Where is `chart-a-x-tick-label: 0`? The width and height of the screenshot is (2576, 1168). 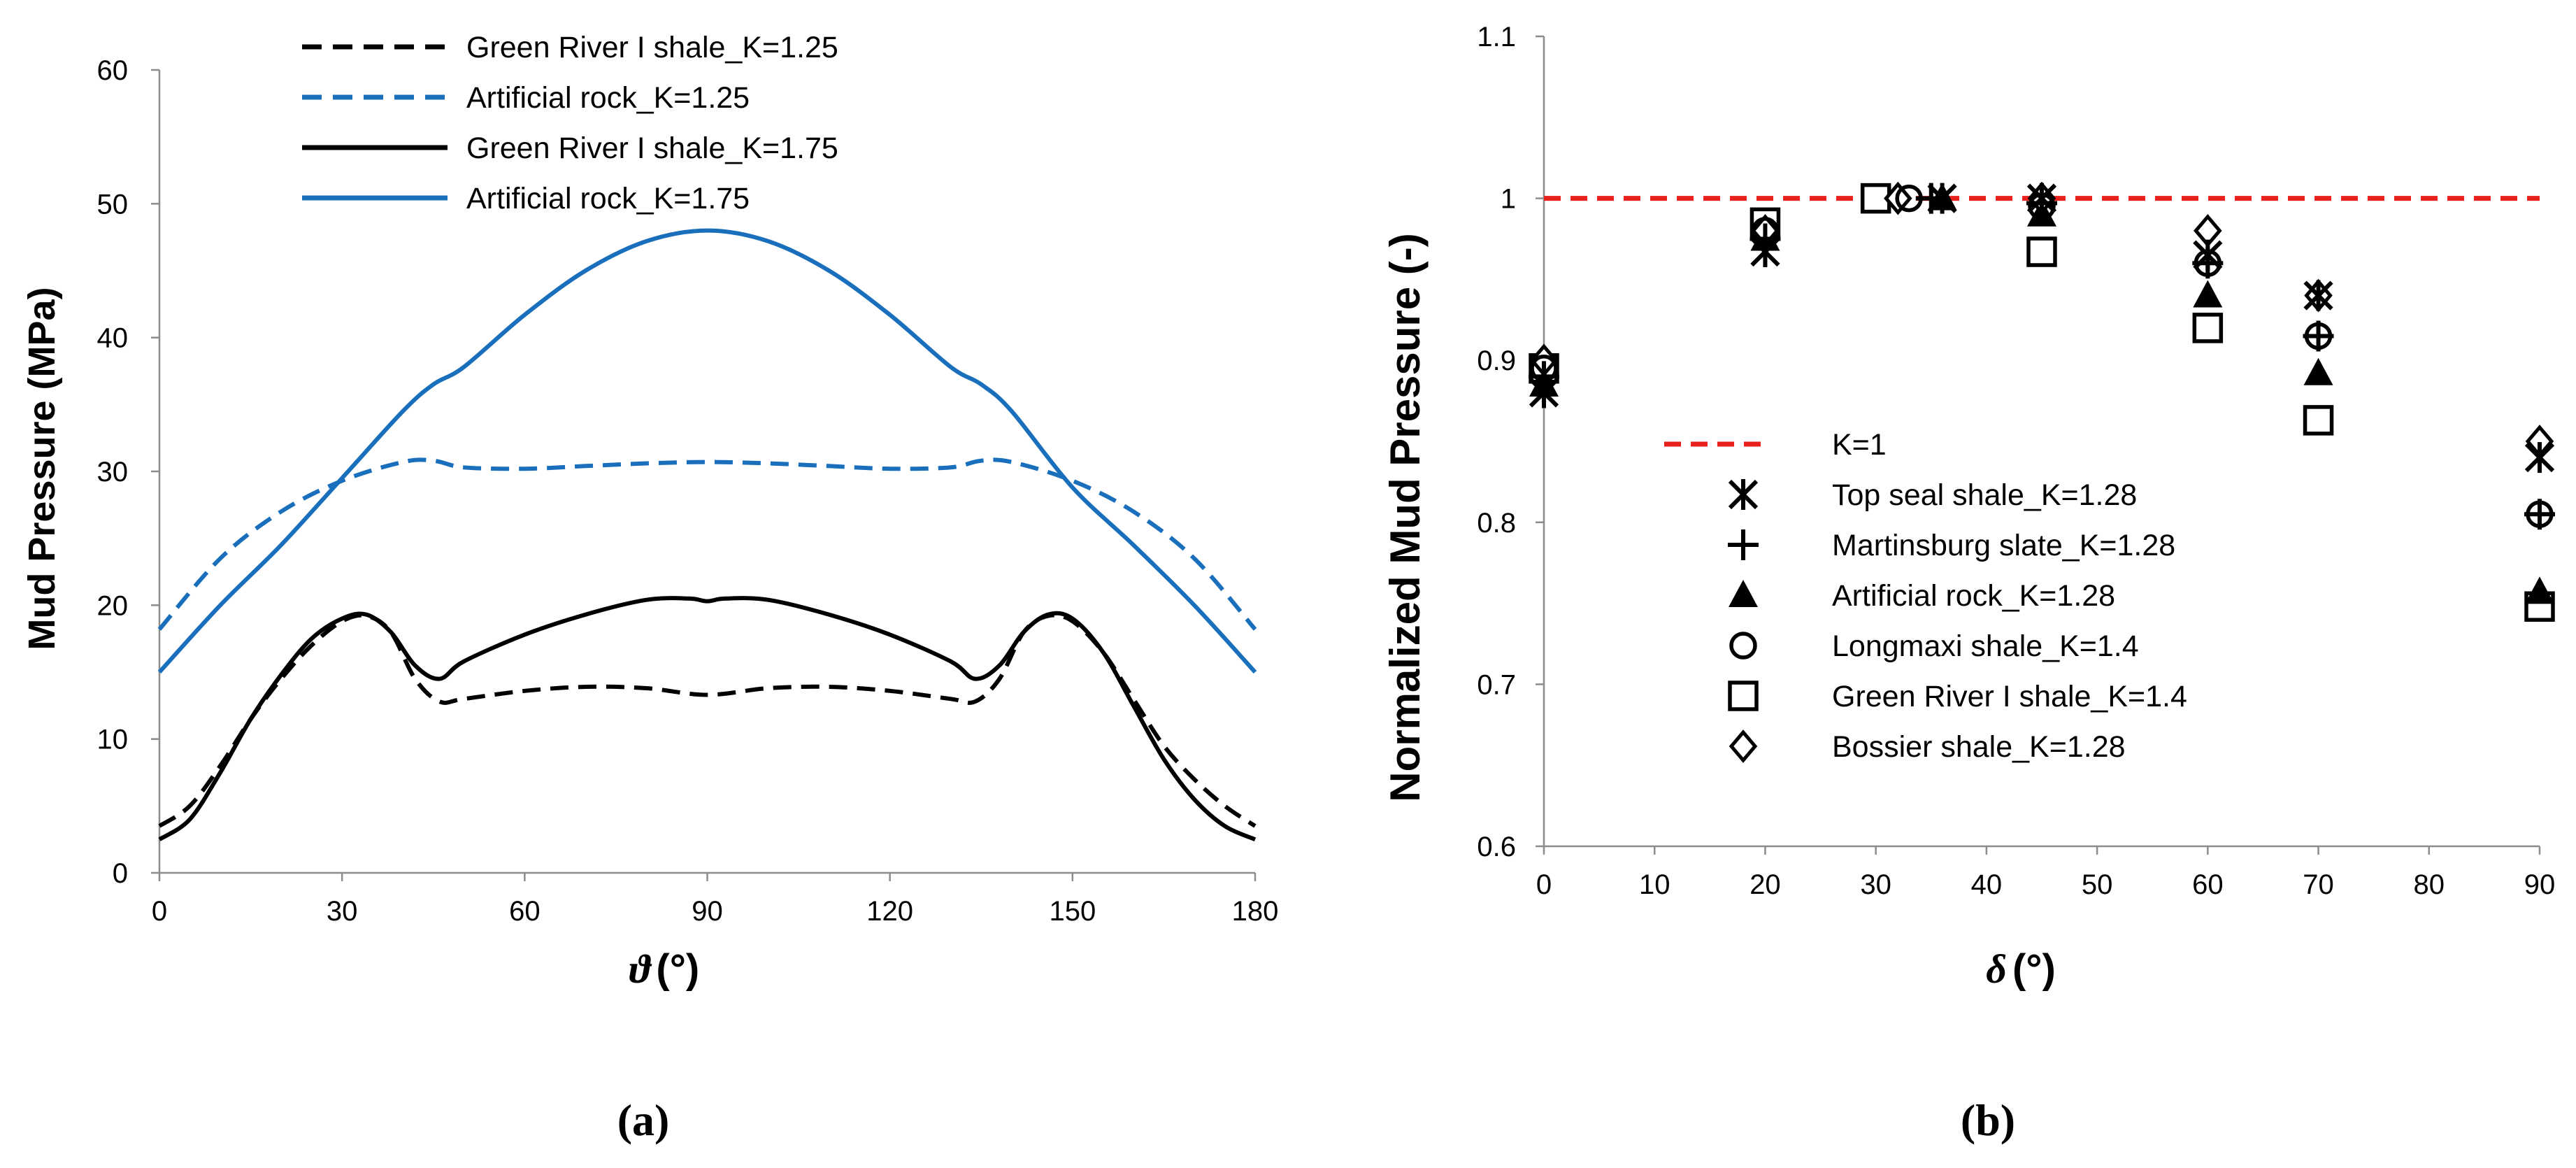 chart-a-x-tick-label: 0 is located at coordinates (159, 911).